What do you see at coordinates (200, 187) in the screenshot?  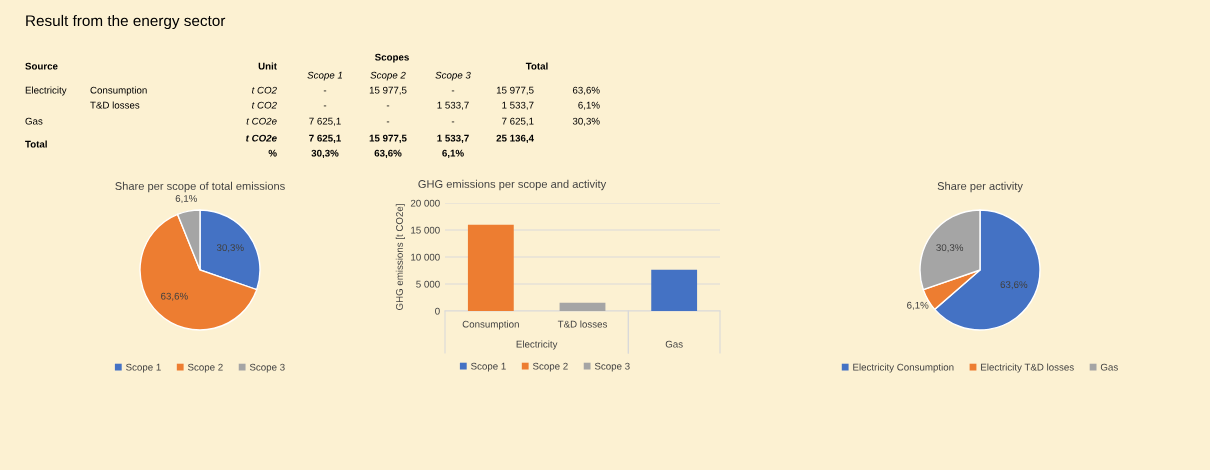 I see `chart-title: Share per scope of total emissions` at bounding box center [200, 187].